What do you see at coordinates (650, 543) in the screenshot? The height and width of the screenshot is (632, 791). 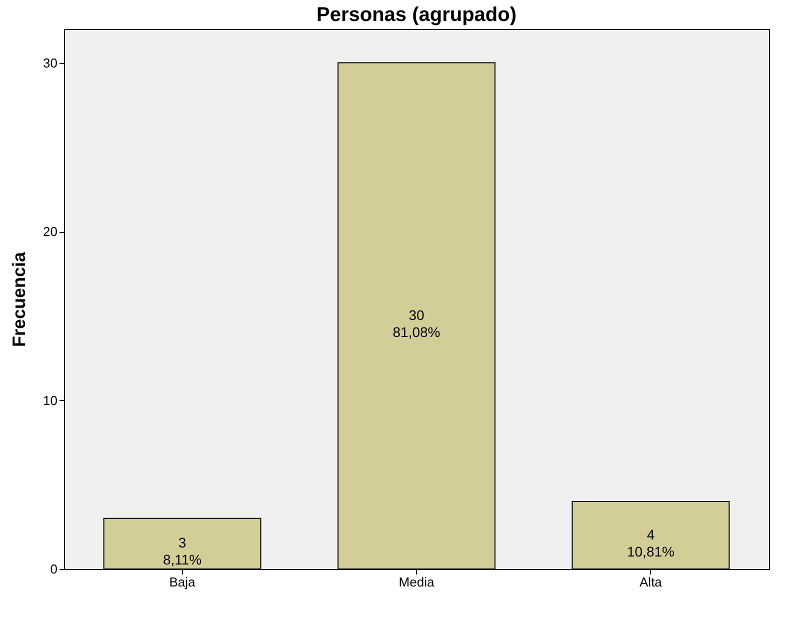 I see `data-label: 4 10,81%` at bounding box center [650, 543].